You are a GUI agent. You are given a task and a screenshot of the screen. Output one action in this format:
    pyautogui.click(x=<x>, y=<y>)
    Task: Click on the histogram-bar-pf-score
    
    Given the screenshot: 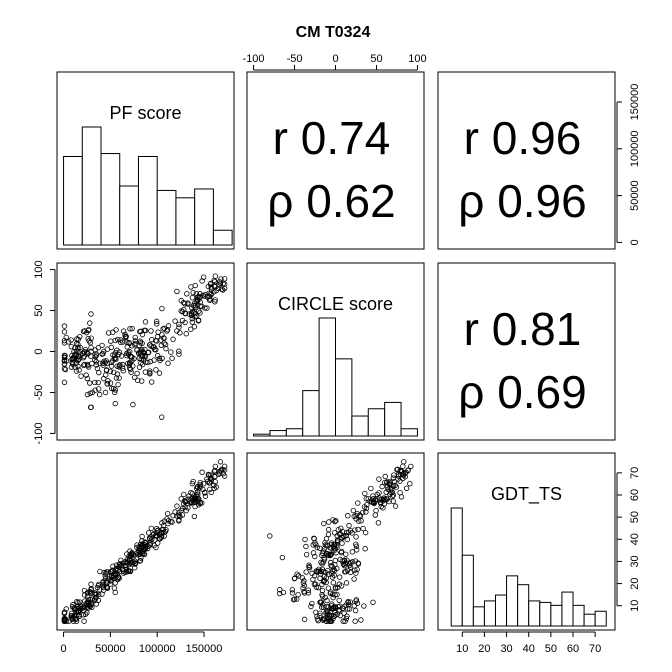 What is the action you would take?
    pyautogui.click(x=129, y=215)
    